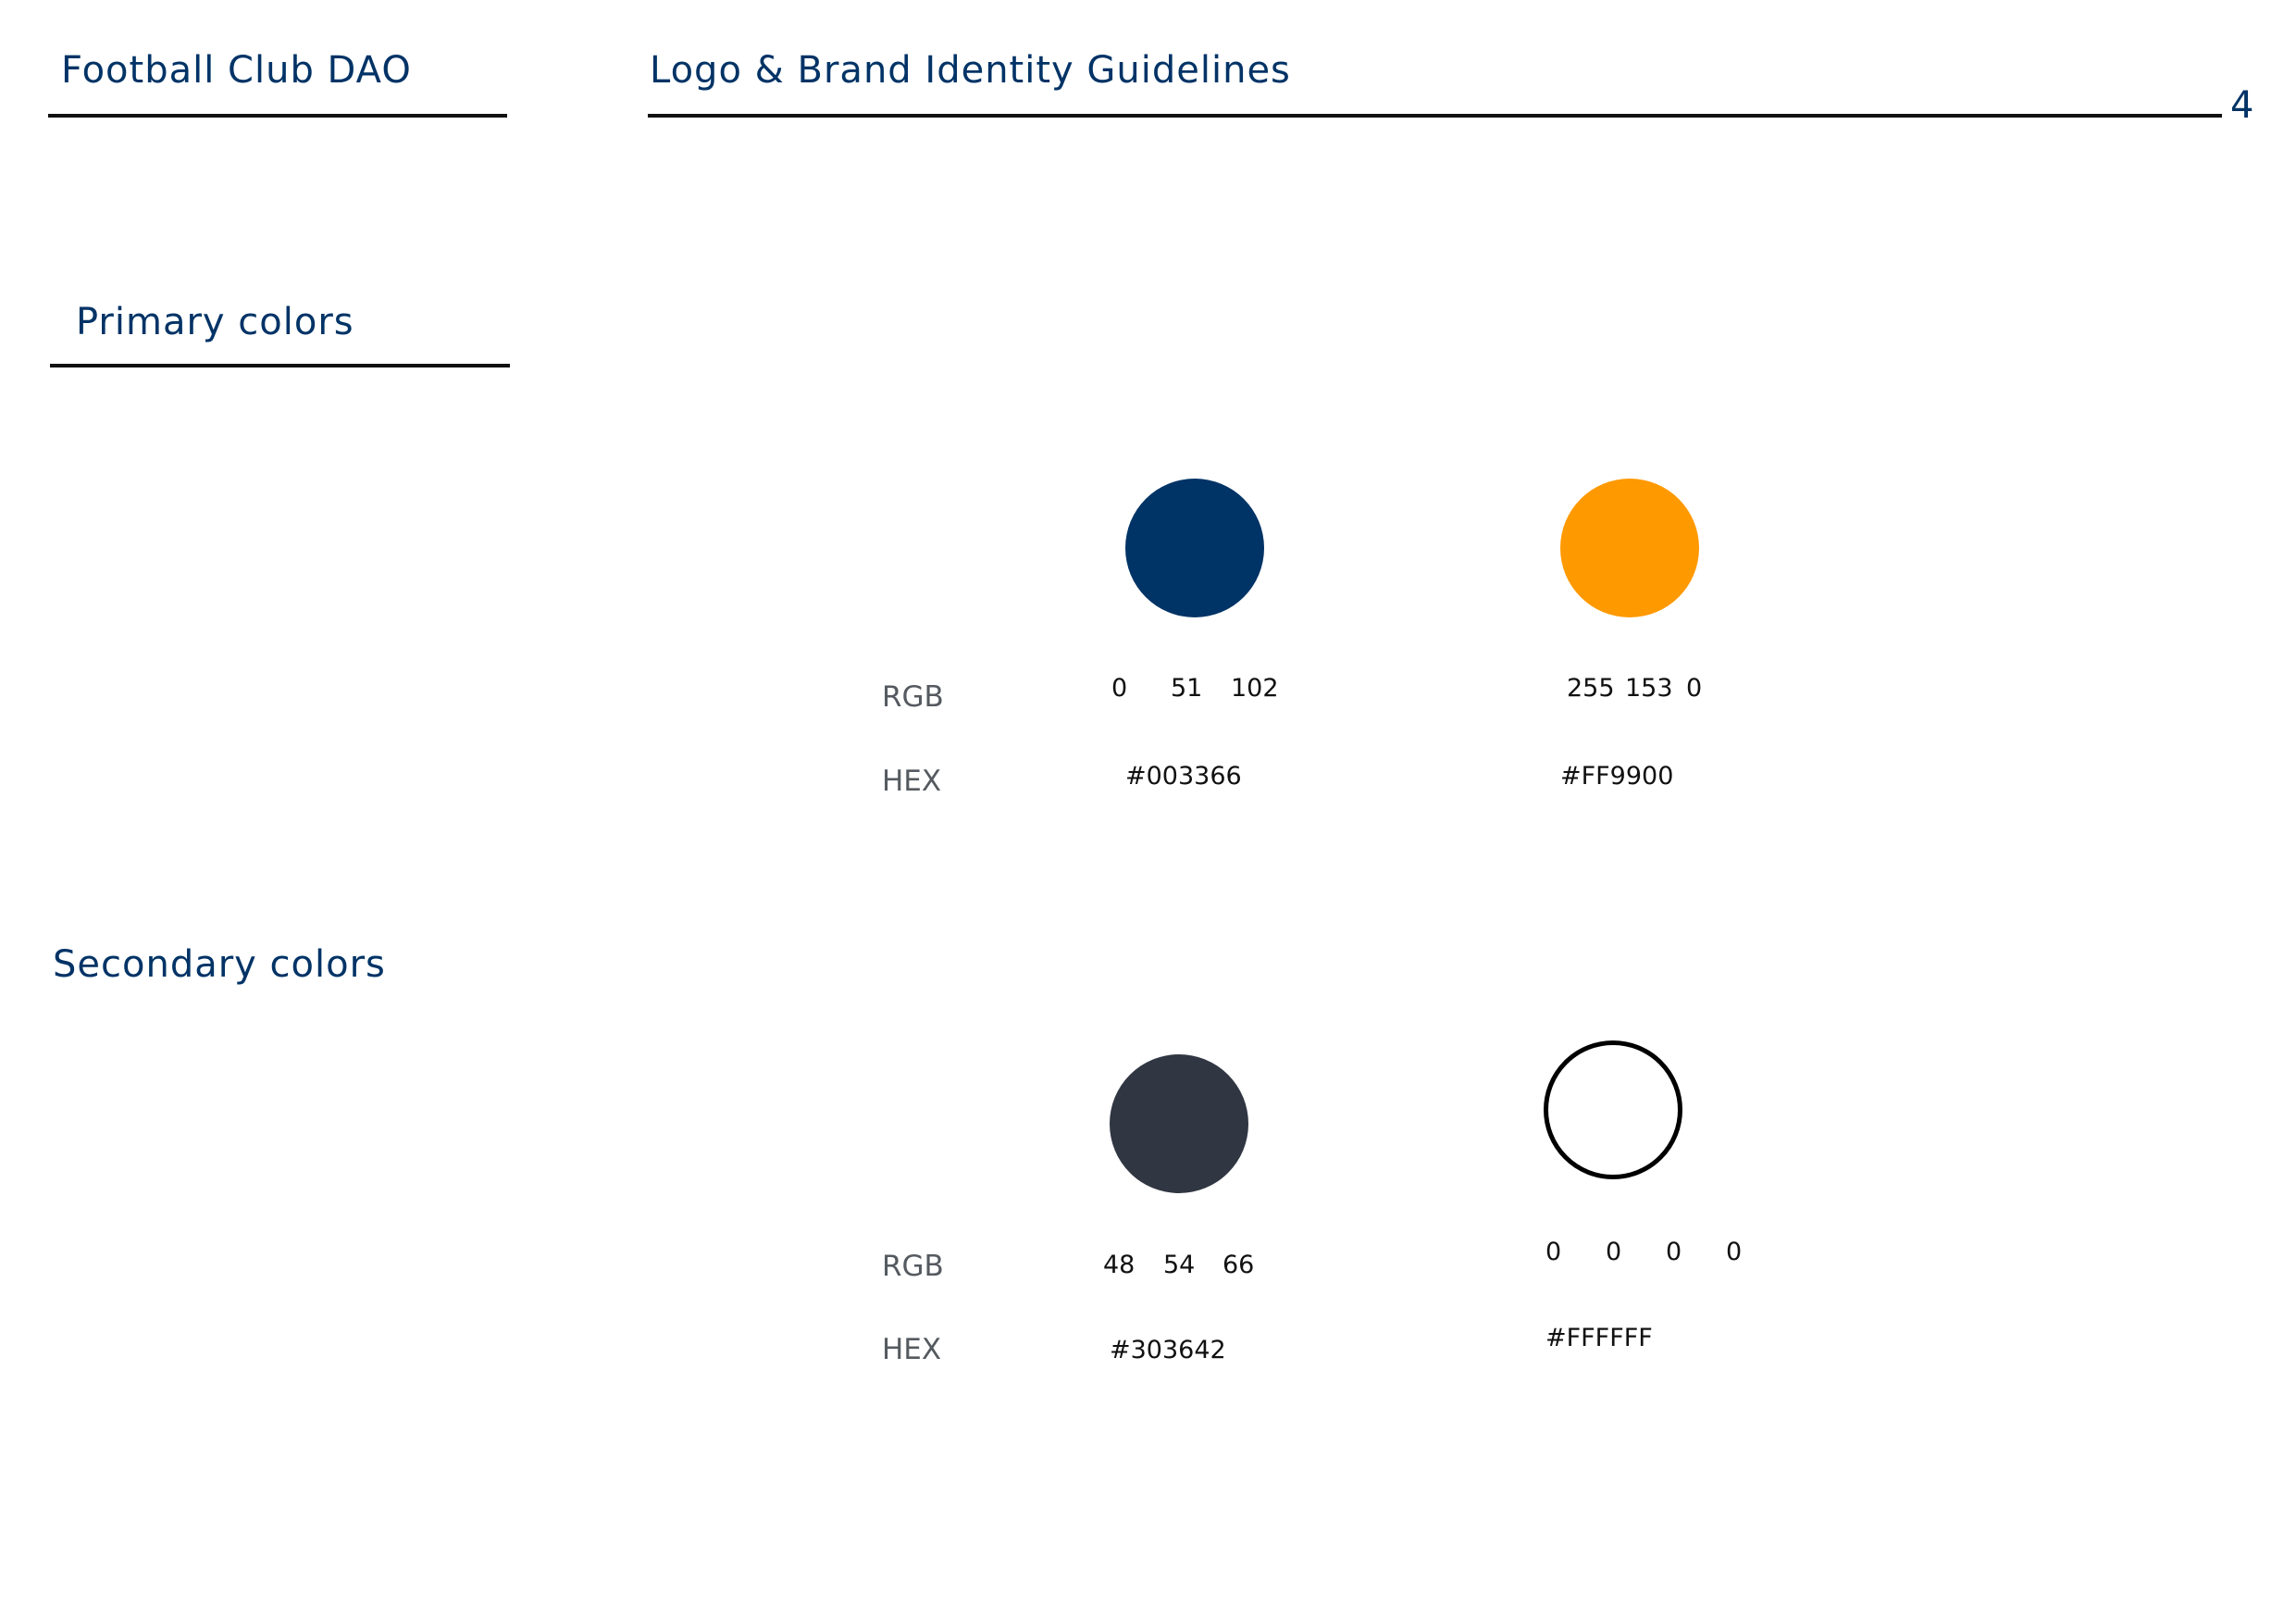 This screenshot has width=2296, height=1619. What do you see at coordinates (912, 1349) in the screenshot?
I see `secondary-hex-label: HEX` at bounding box center [912, 1349].